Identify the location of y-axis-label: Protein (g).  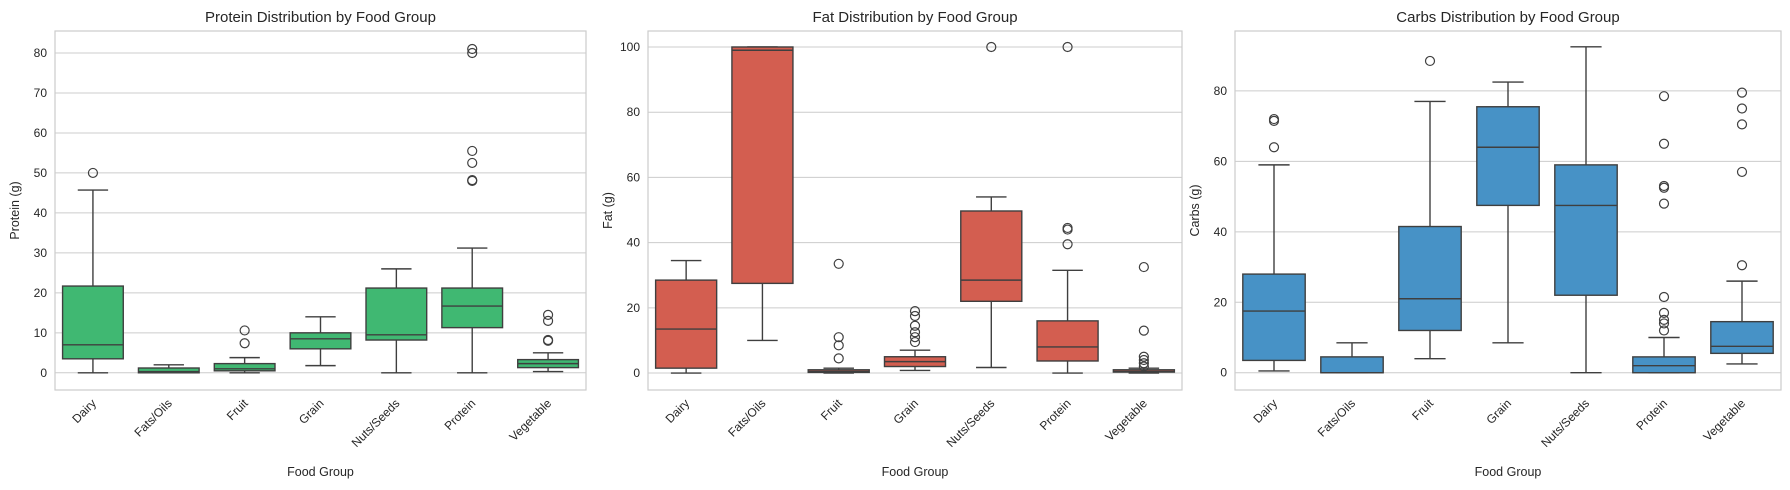
(15, 210).